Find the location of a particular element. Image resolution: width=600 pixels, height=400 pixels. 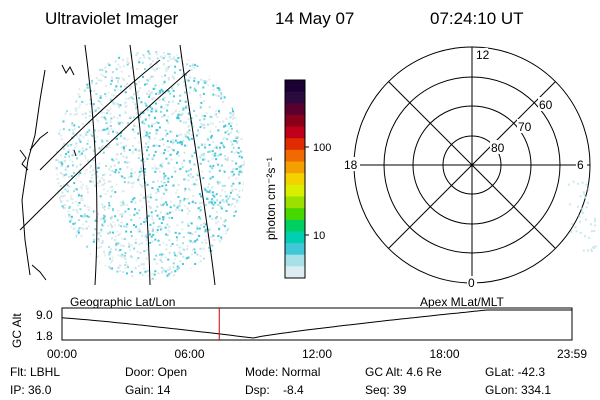

info-seq: Seq: 39 is located at coordinates (386, 390).